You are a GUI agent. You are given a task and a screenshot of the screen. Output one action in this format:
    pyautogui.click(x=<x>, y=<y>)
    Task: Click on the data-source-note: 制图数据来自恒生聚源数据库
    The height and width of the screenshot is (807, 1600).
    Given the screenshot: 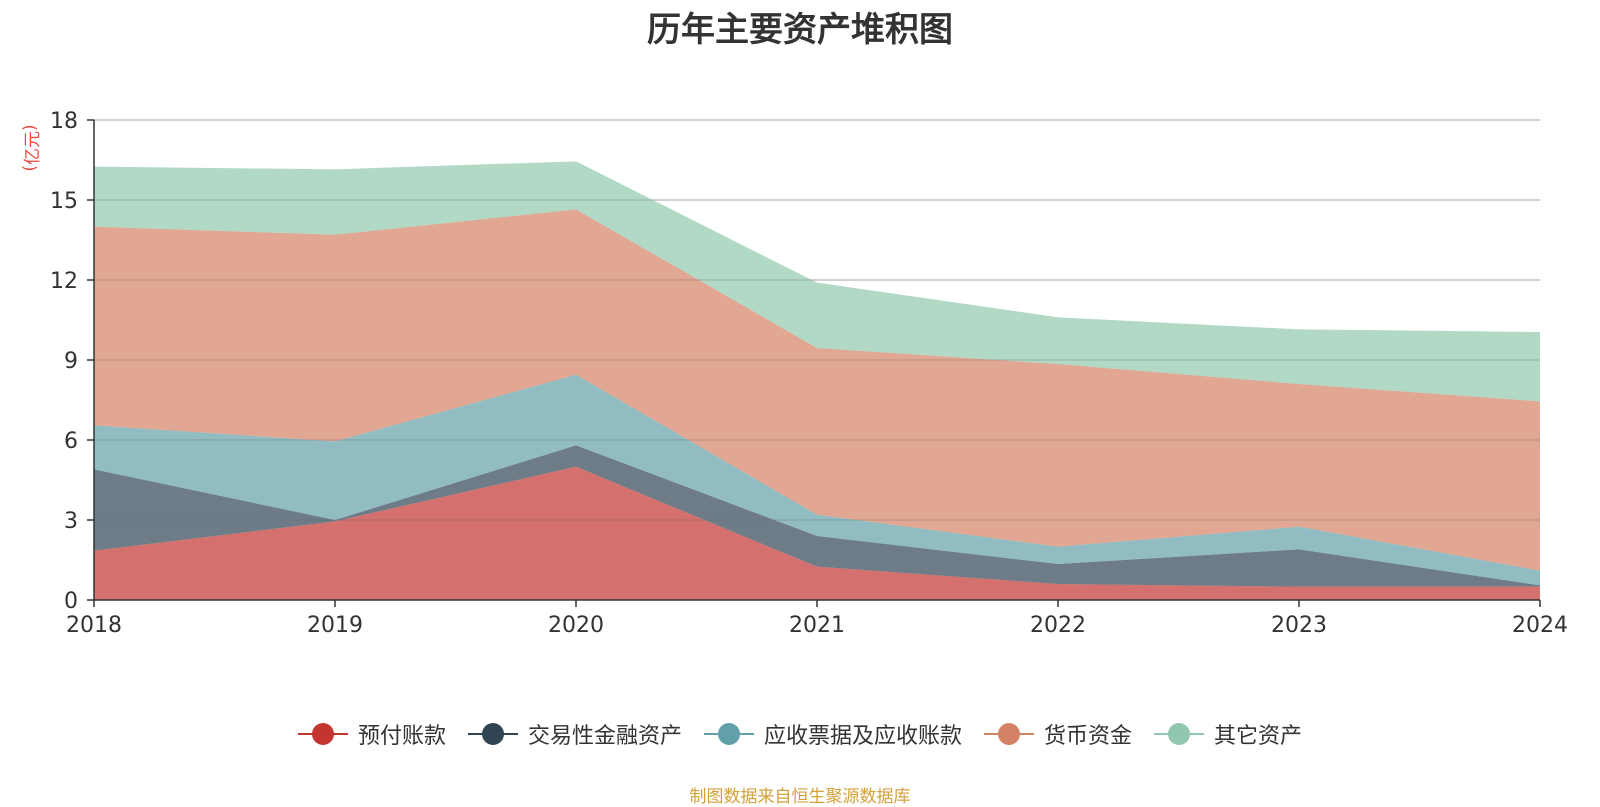 What is the action you would take?
    pyautogui.click(x=800, y=797)
    